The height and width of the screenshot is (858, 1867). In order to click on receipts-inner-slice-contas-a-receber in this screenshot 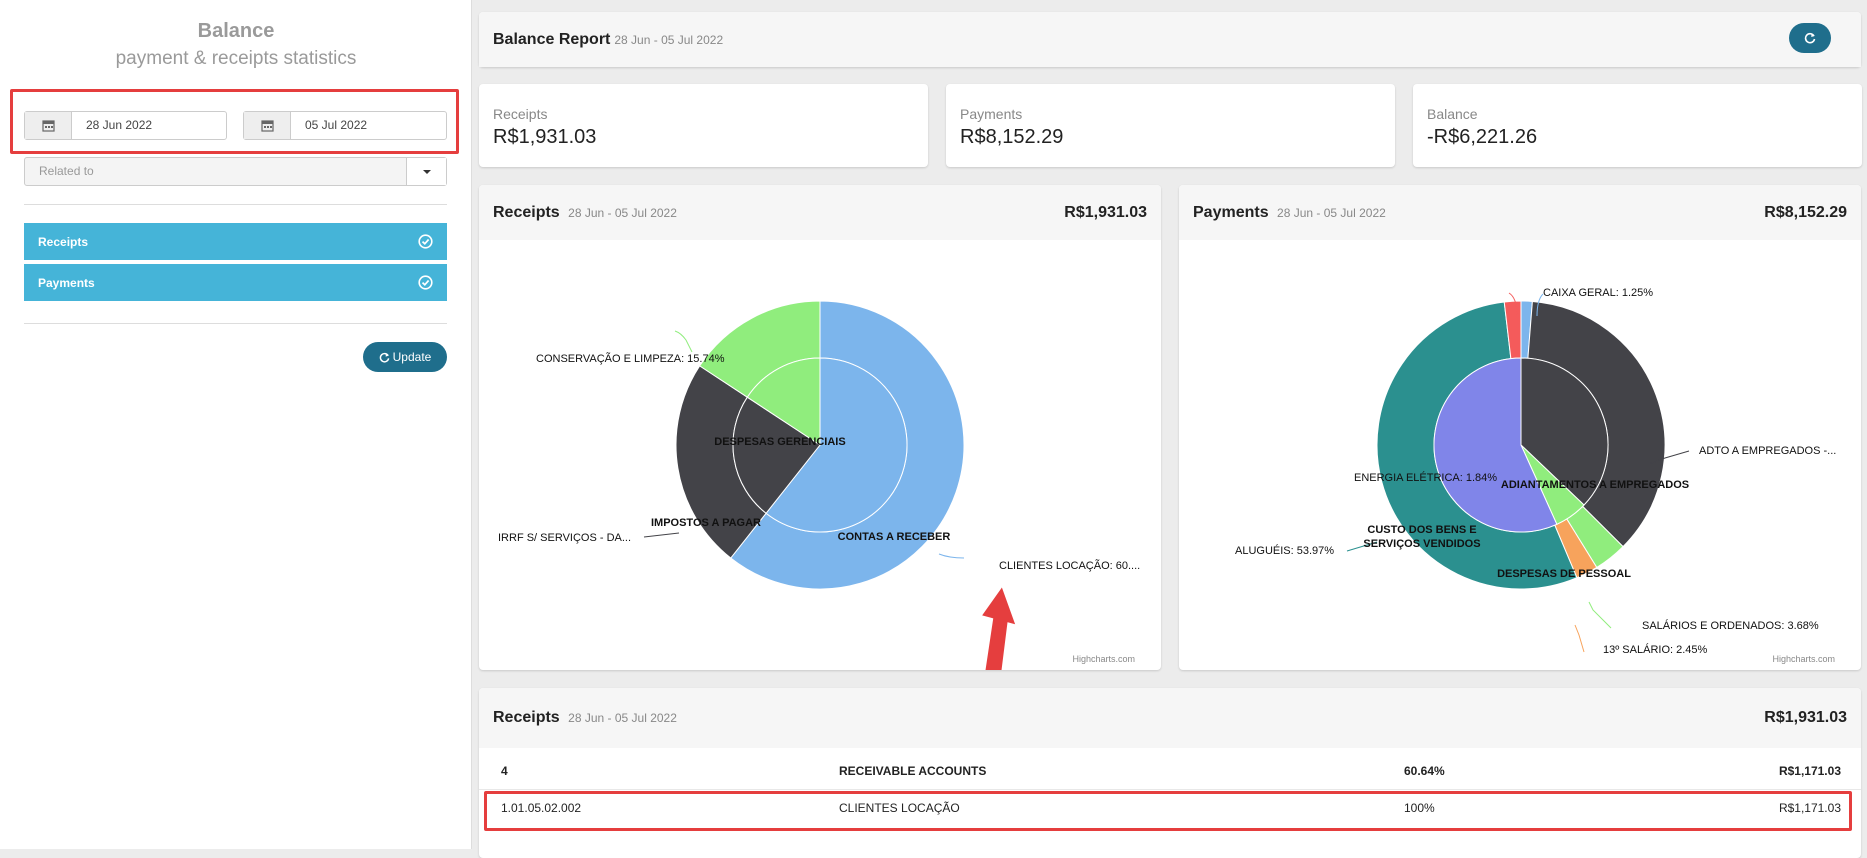, I will do `click(836, 445)`.